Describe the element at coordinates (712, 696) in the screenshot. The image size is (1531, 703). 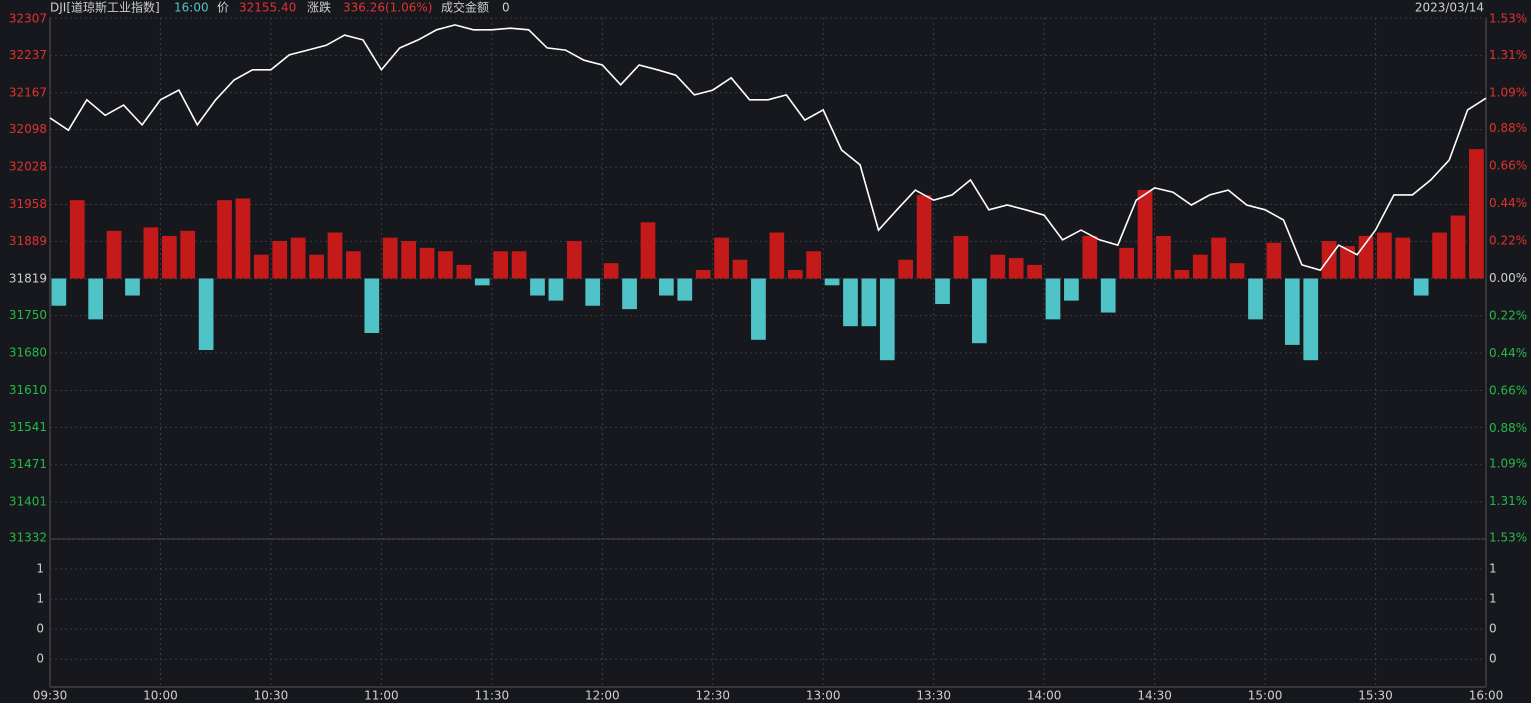
I see `x-tick-label: 12:30` at that location.